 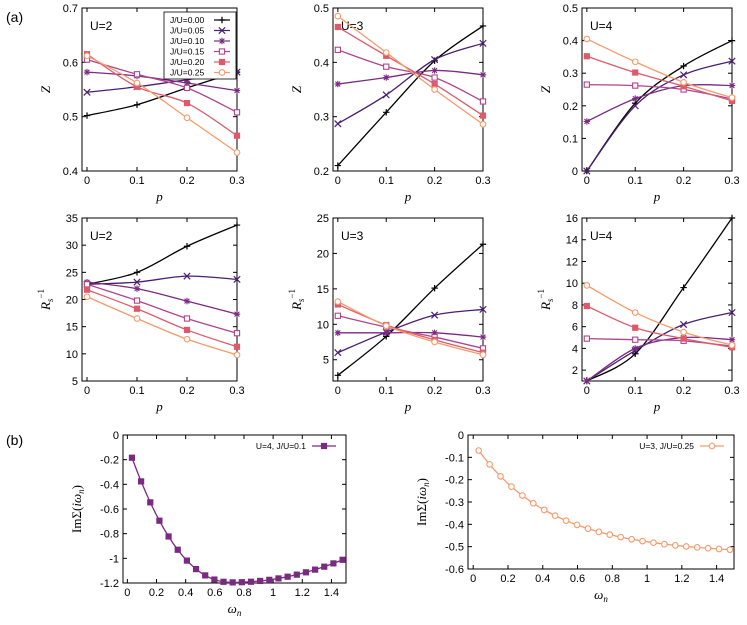 What do you see at coordinates (273, 593) in the screenshot?
I see `x-tick-label: 1` at bounding box center [273, 593].